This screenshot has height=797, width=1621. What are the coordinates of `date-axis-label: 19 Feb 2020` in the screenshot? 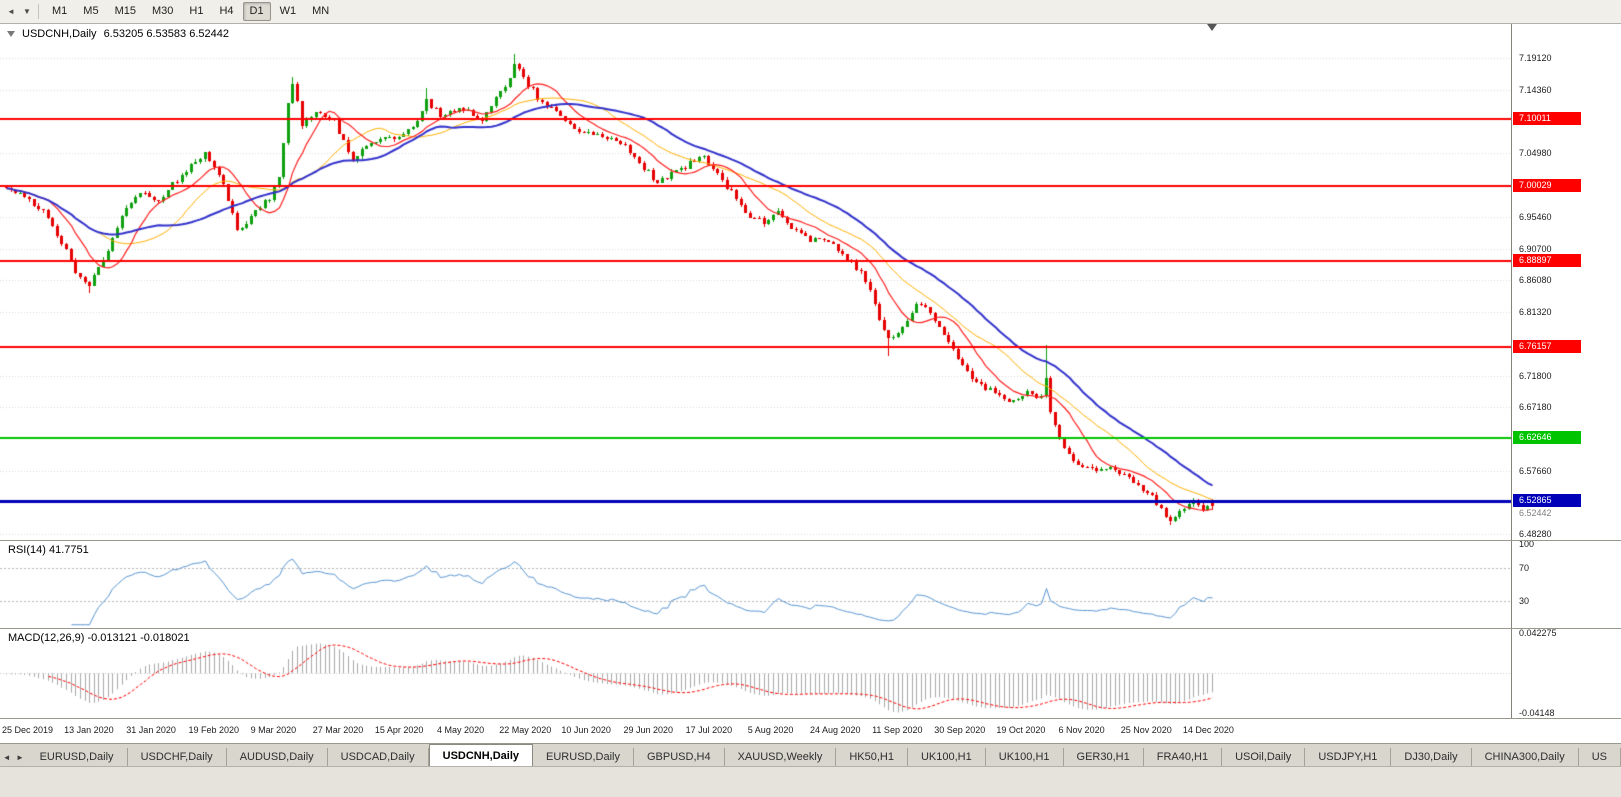 It's located at (213, 730).